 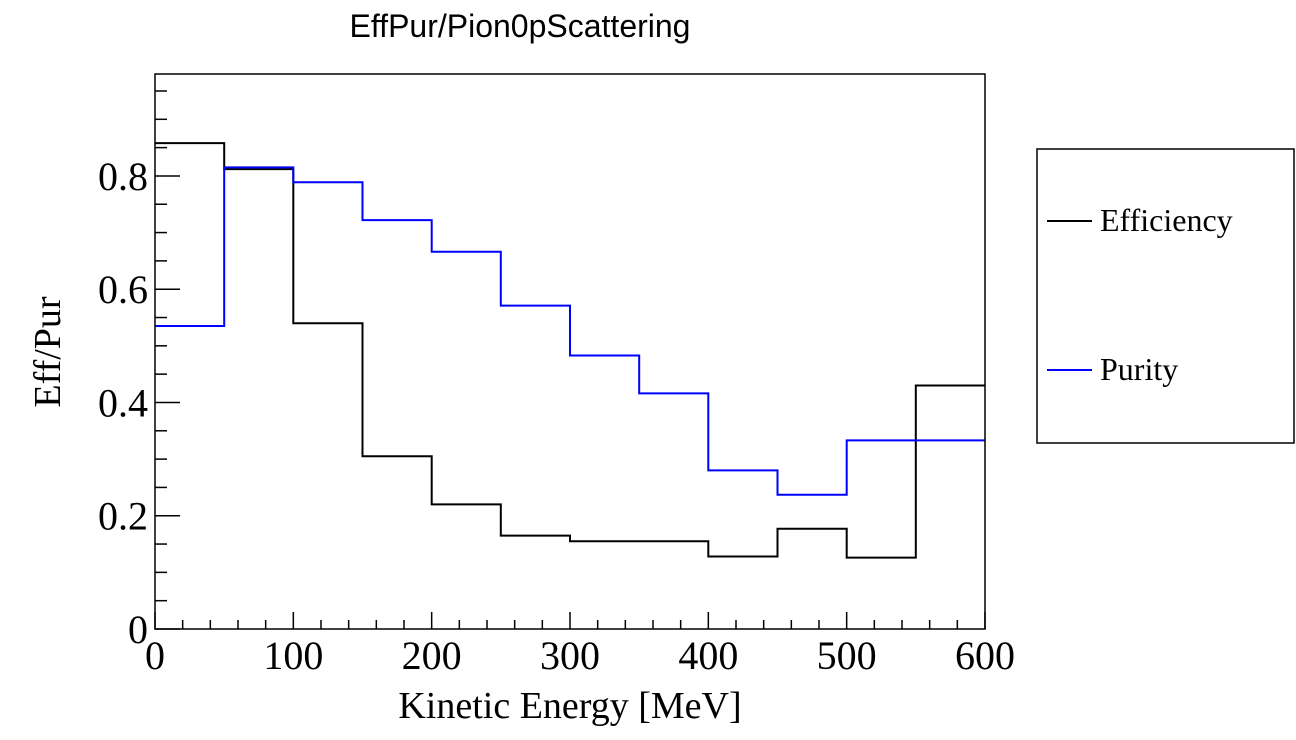 I want to click on x-tick-label: 400, so click(x=708, y=655).